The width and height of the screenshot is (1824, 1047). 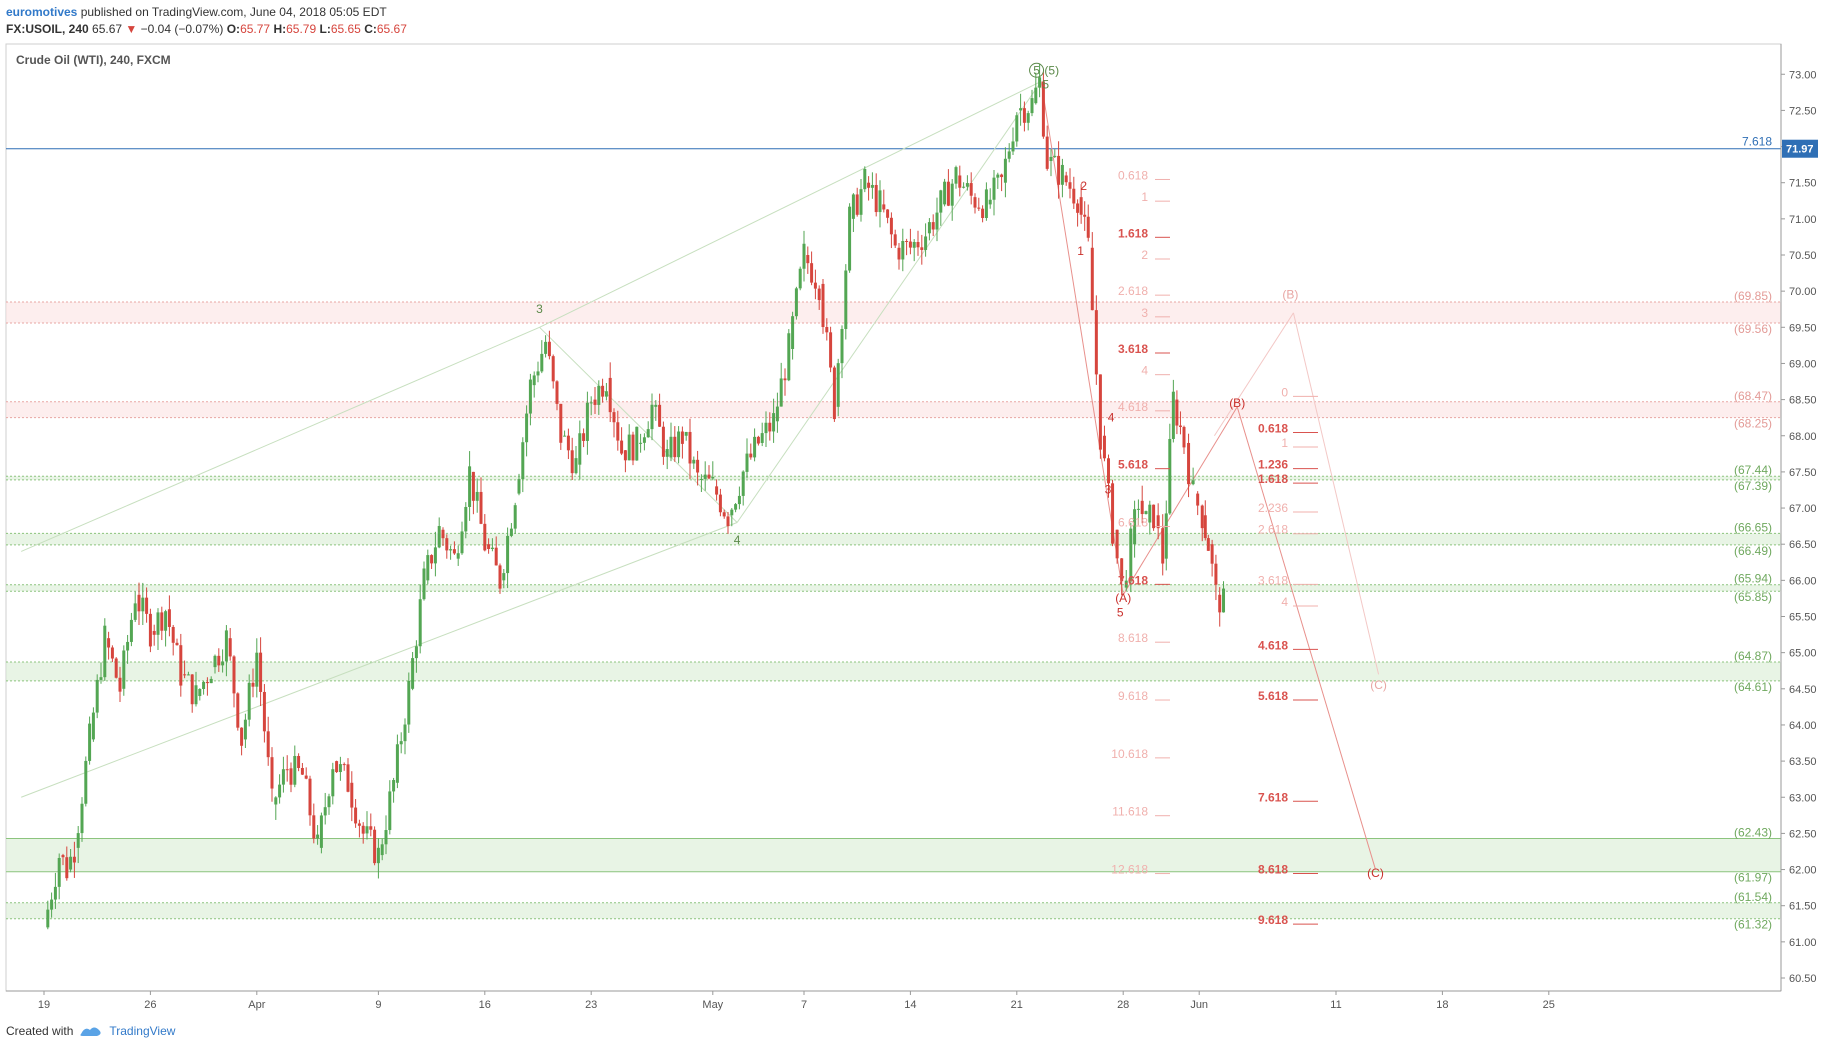 I want to click on wave-label: (A), so click(x=1123, y=598).